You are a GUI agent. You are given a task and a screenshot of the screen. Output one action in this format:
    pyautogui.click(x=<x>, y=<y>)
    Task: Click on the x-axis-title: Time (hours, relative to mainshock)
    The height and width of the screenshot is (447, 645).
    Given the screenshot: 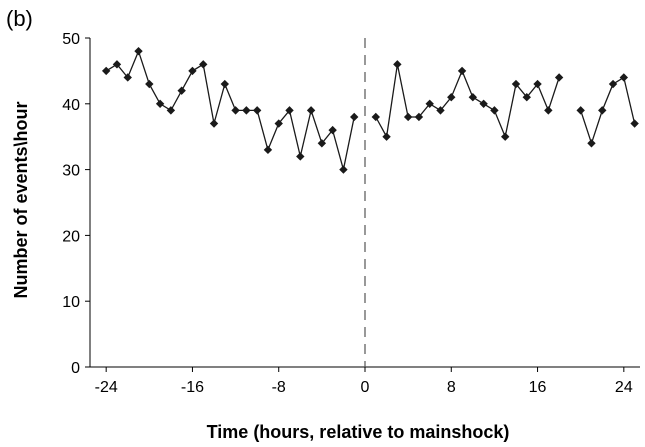 What is the action you would take?
    pyautogui.click(x=358, y=432)
    